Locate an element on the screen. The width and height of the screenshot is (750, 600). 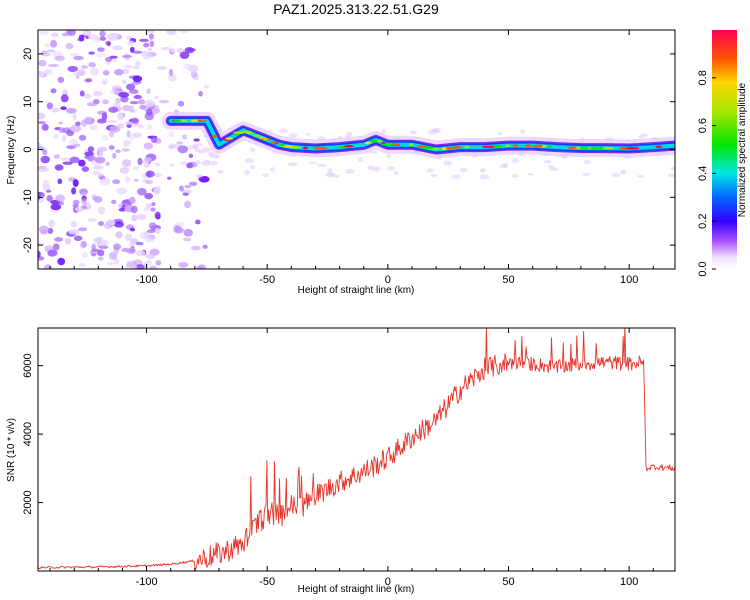
spectrogram-x-tick-label: 100 is located at coordinates (629, 280).